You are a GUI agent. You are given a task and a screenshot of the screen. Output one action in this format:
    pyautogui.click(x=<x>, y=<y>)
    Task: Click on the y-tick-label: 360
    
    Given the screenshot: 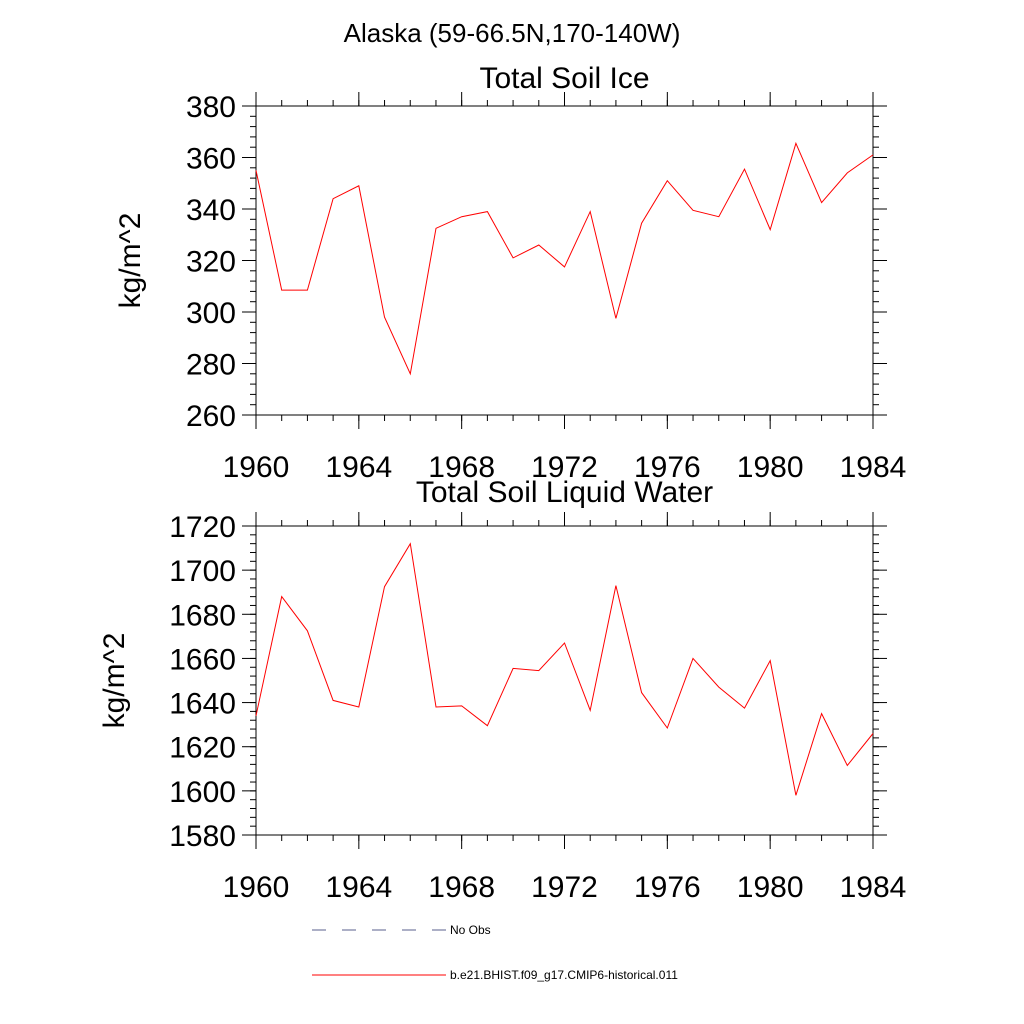 What is the action you would take?
    pyautogui.click(x=211, y=159)
    